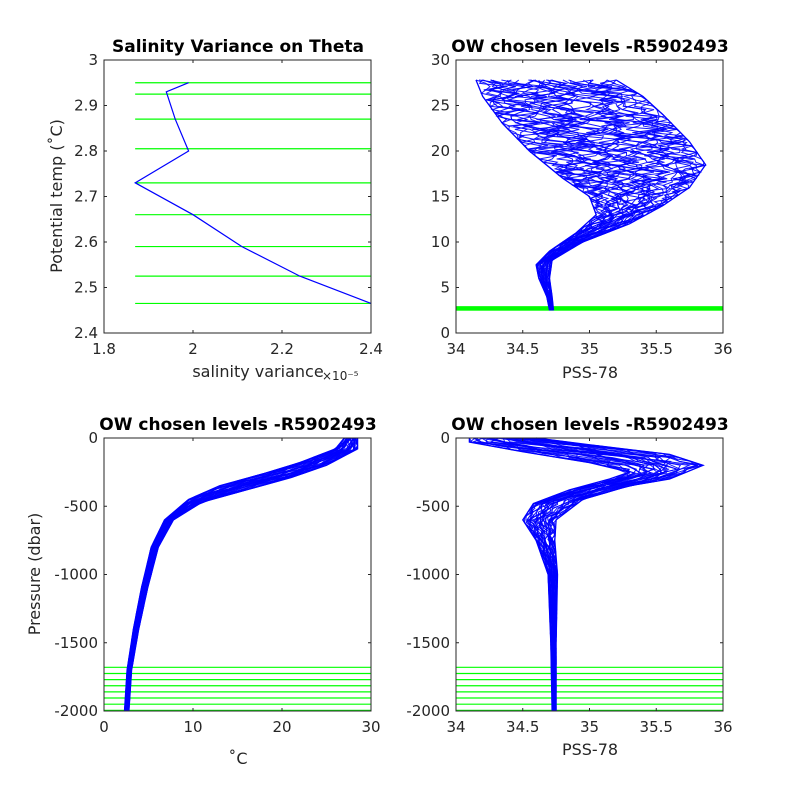 The image size is (800, 800). What do you see at coordinates (440, 242) in the screenshot?
I see `panel-2-ytick-label: 10` at bounding box center [440, 242].